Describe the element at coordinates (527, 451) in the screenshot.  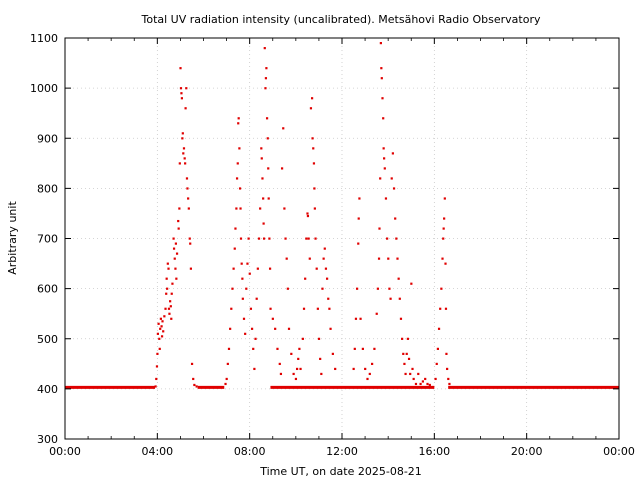
I see `x-tick-label: 20:00` at that location.